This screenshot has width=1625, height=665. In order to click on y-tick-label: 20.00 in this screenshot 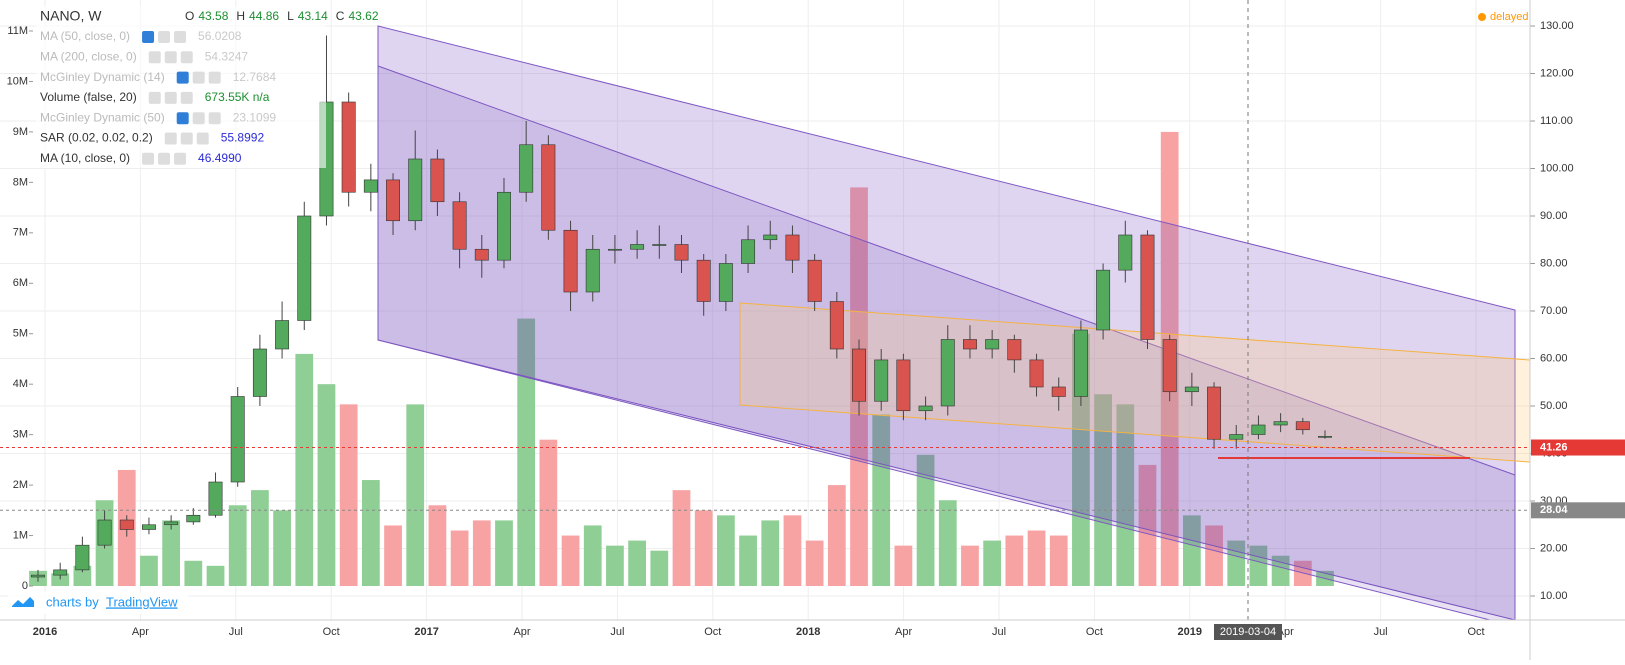, I will do `click(1554, 548)`.